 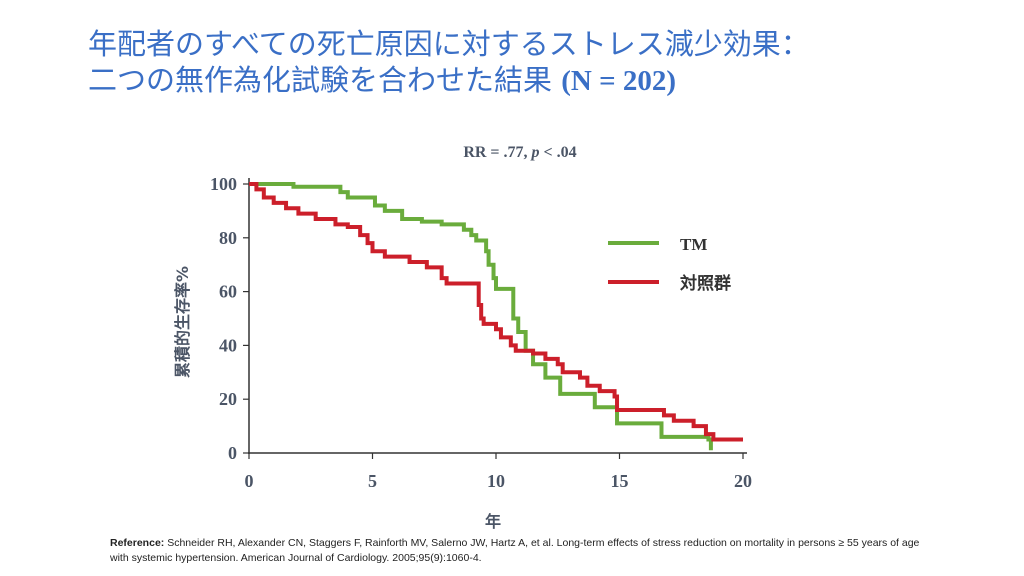 I want to click on y-tick-label: 60, so click(x=228, y=292).